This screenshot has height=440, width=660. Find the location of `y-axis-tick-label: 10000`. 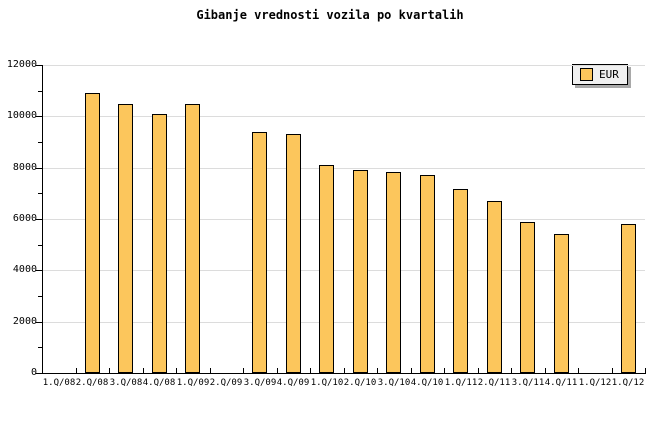

y-axis-tick-label: 10000 is located at coordinates (21, 115).